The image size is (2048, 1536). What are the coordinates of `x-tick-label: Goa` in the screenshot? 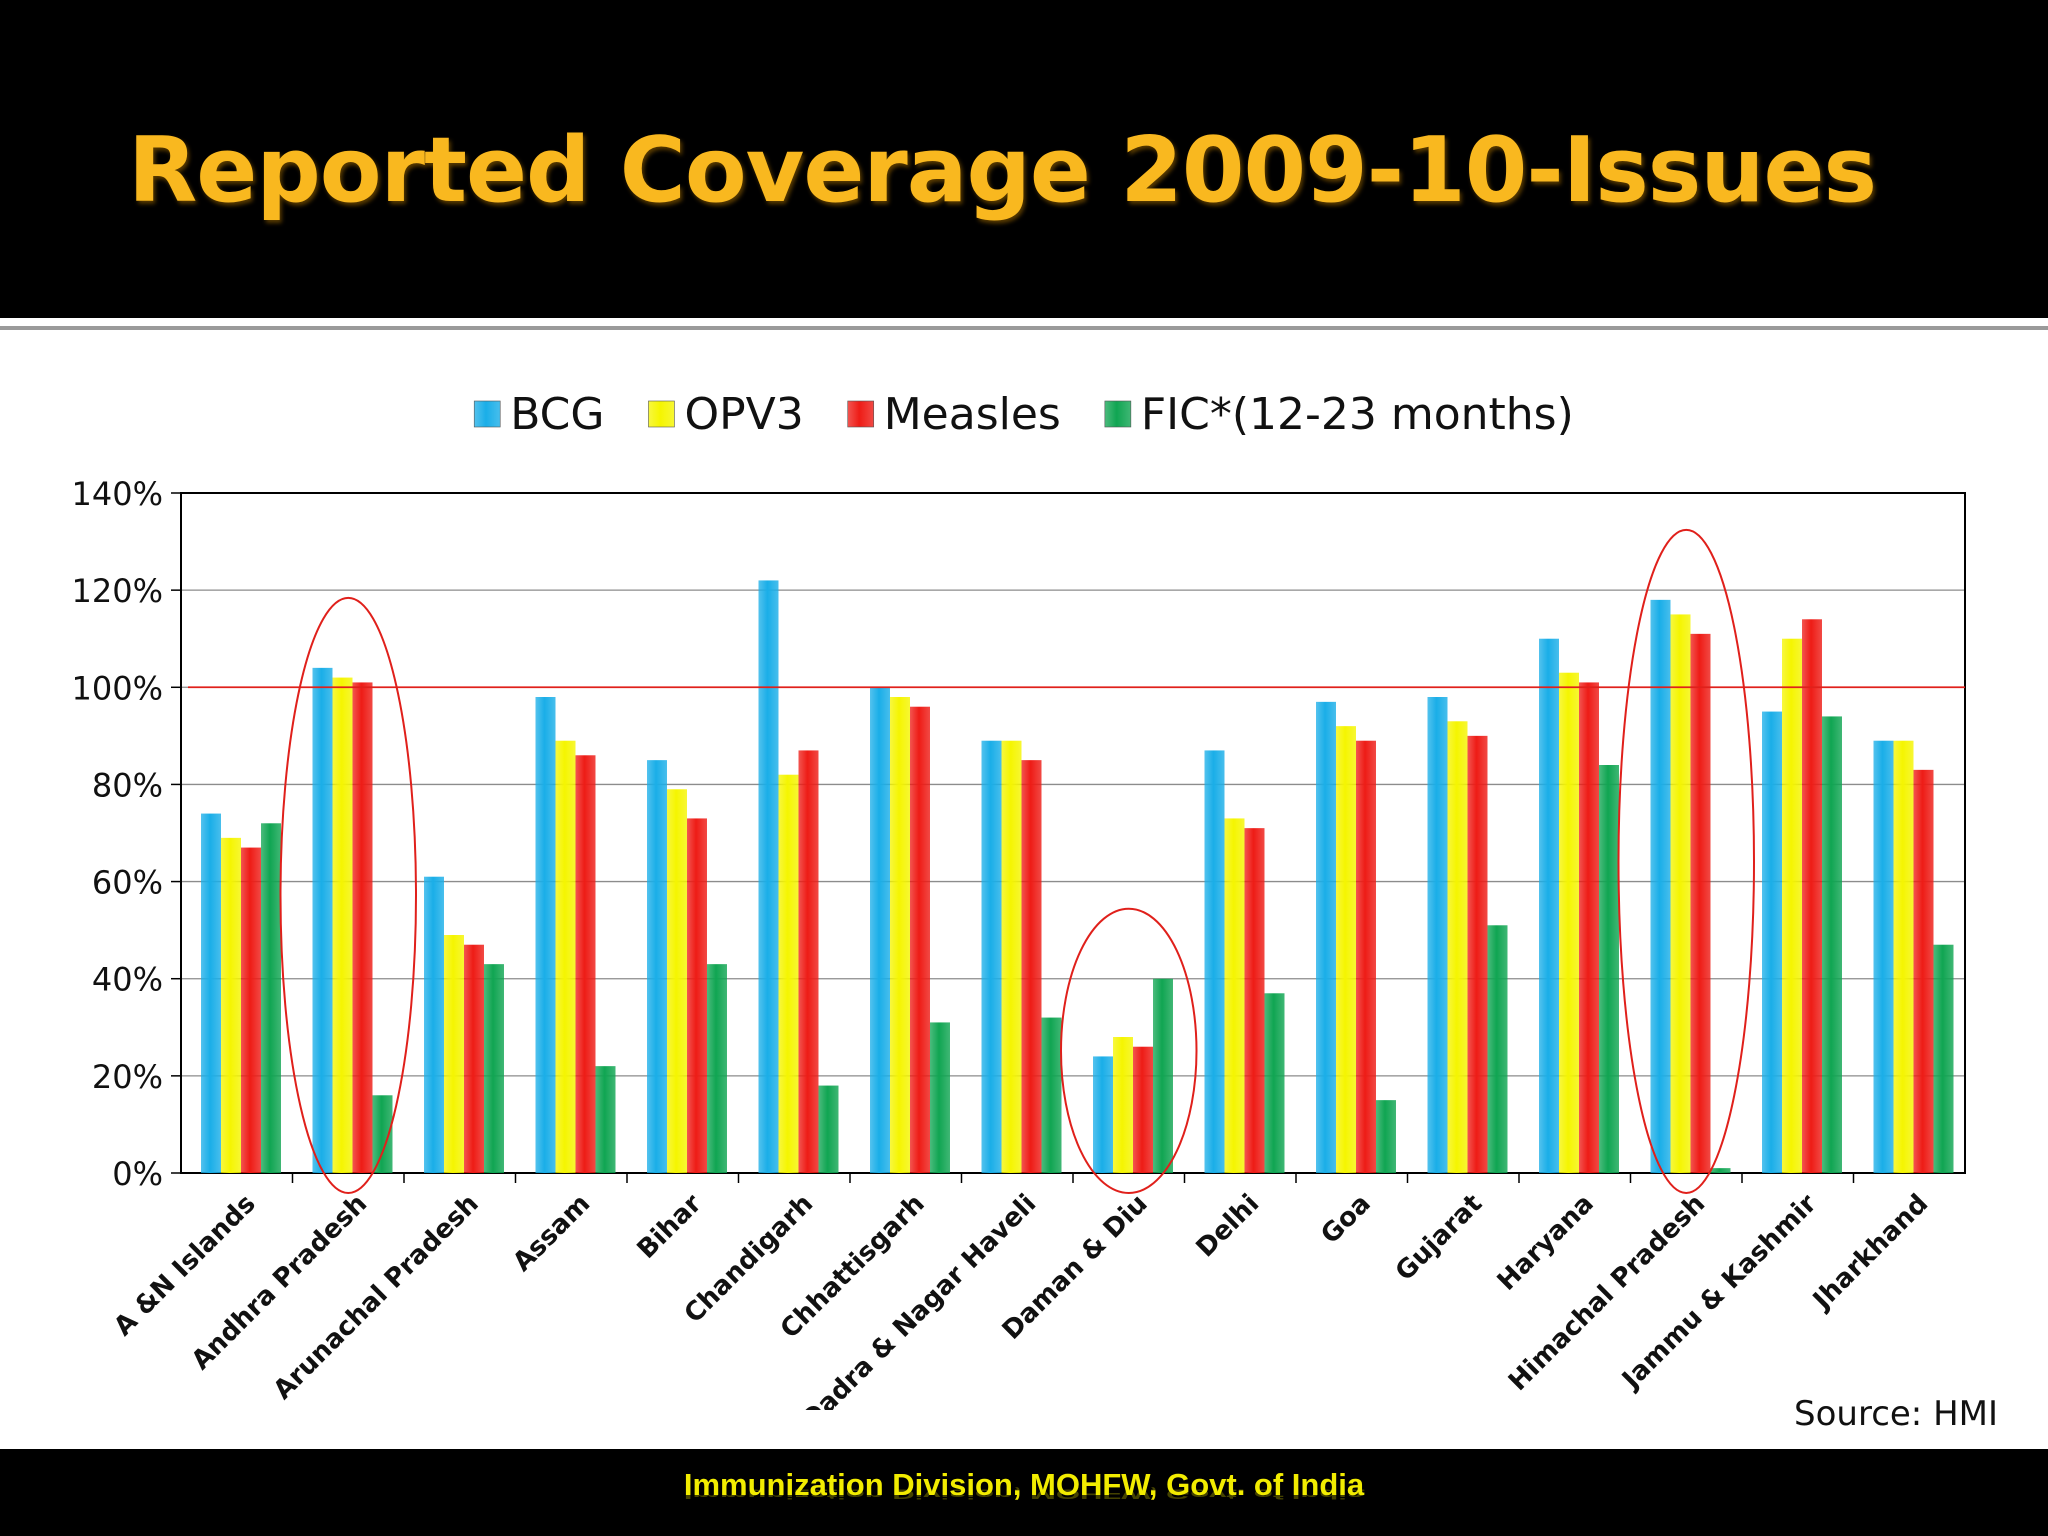 It's located at (1345, 1219).